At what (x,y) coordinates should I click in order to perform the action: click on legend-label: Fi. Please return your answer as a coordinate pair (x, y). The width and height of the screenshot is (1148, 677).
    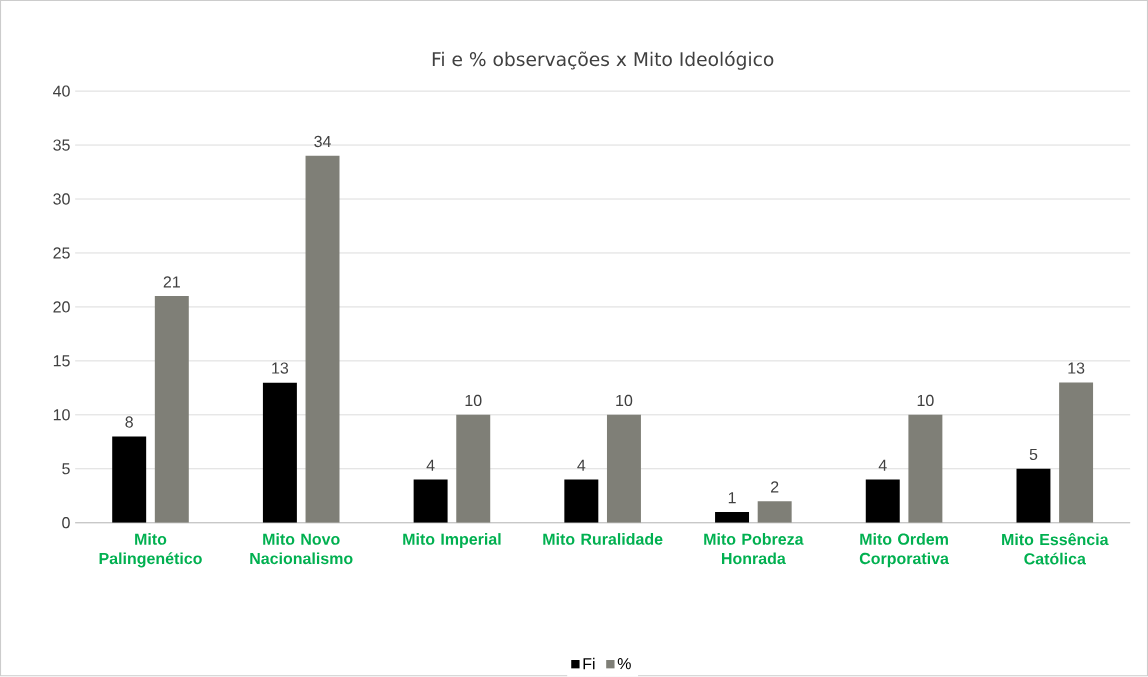
    Looking at the image, I should click on (589, 663).